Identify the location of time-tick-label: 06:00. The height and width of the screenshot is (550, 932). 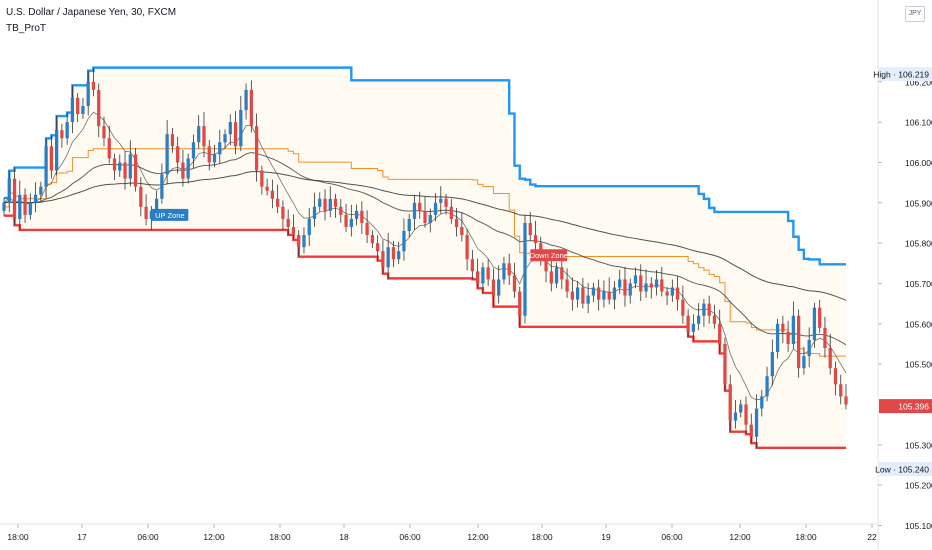
(410, 537).